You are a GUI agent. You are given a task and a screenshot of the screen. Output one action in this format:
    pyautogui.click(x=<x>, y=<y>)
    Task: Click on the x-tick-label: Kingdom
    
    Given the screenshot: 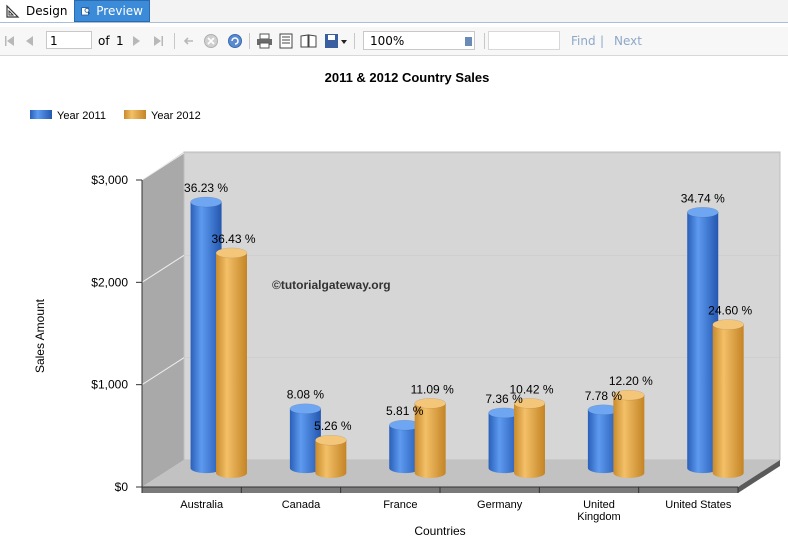 What is the action you would take?
    pyautogui.click(x=598, y=517)
    